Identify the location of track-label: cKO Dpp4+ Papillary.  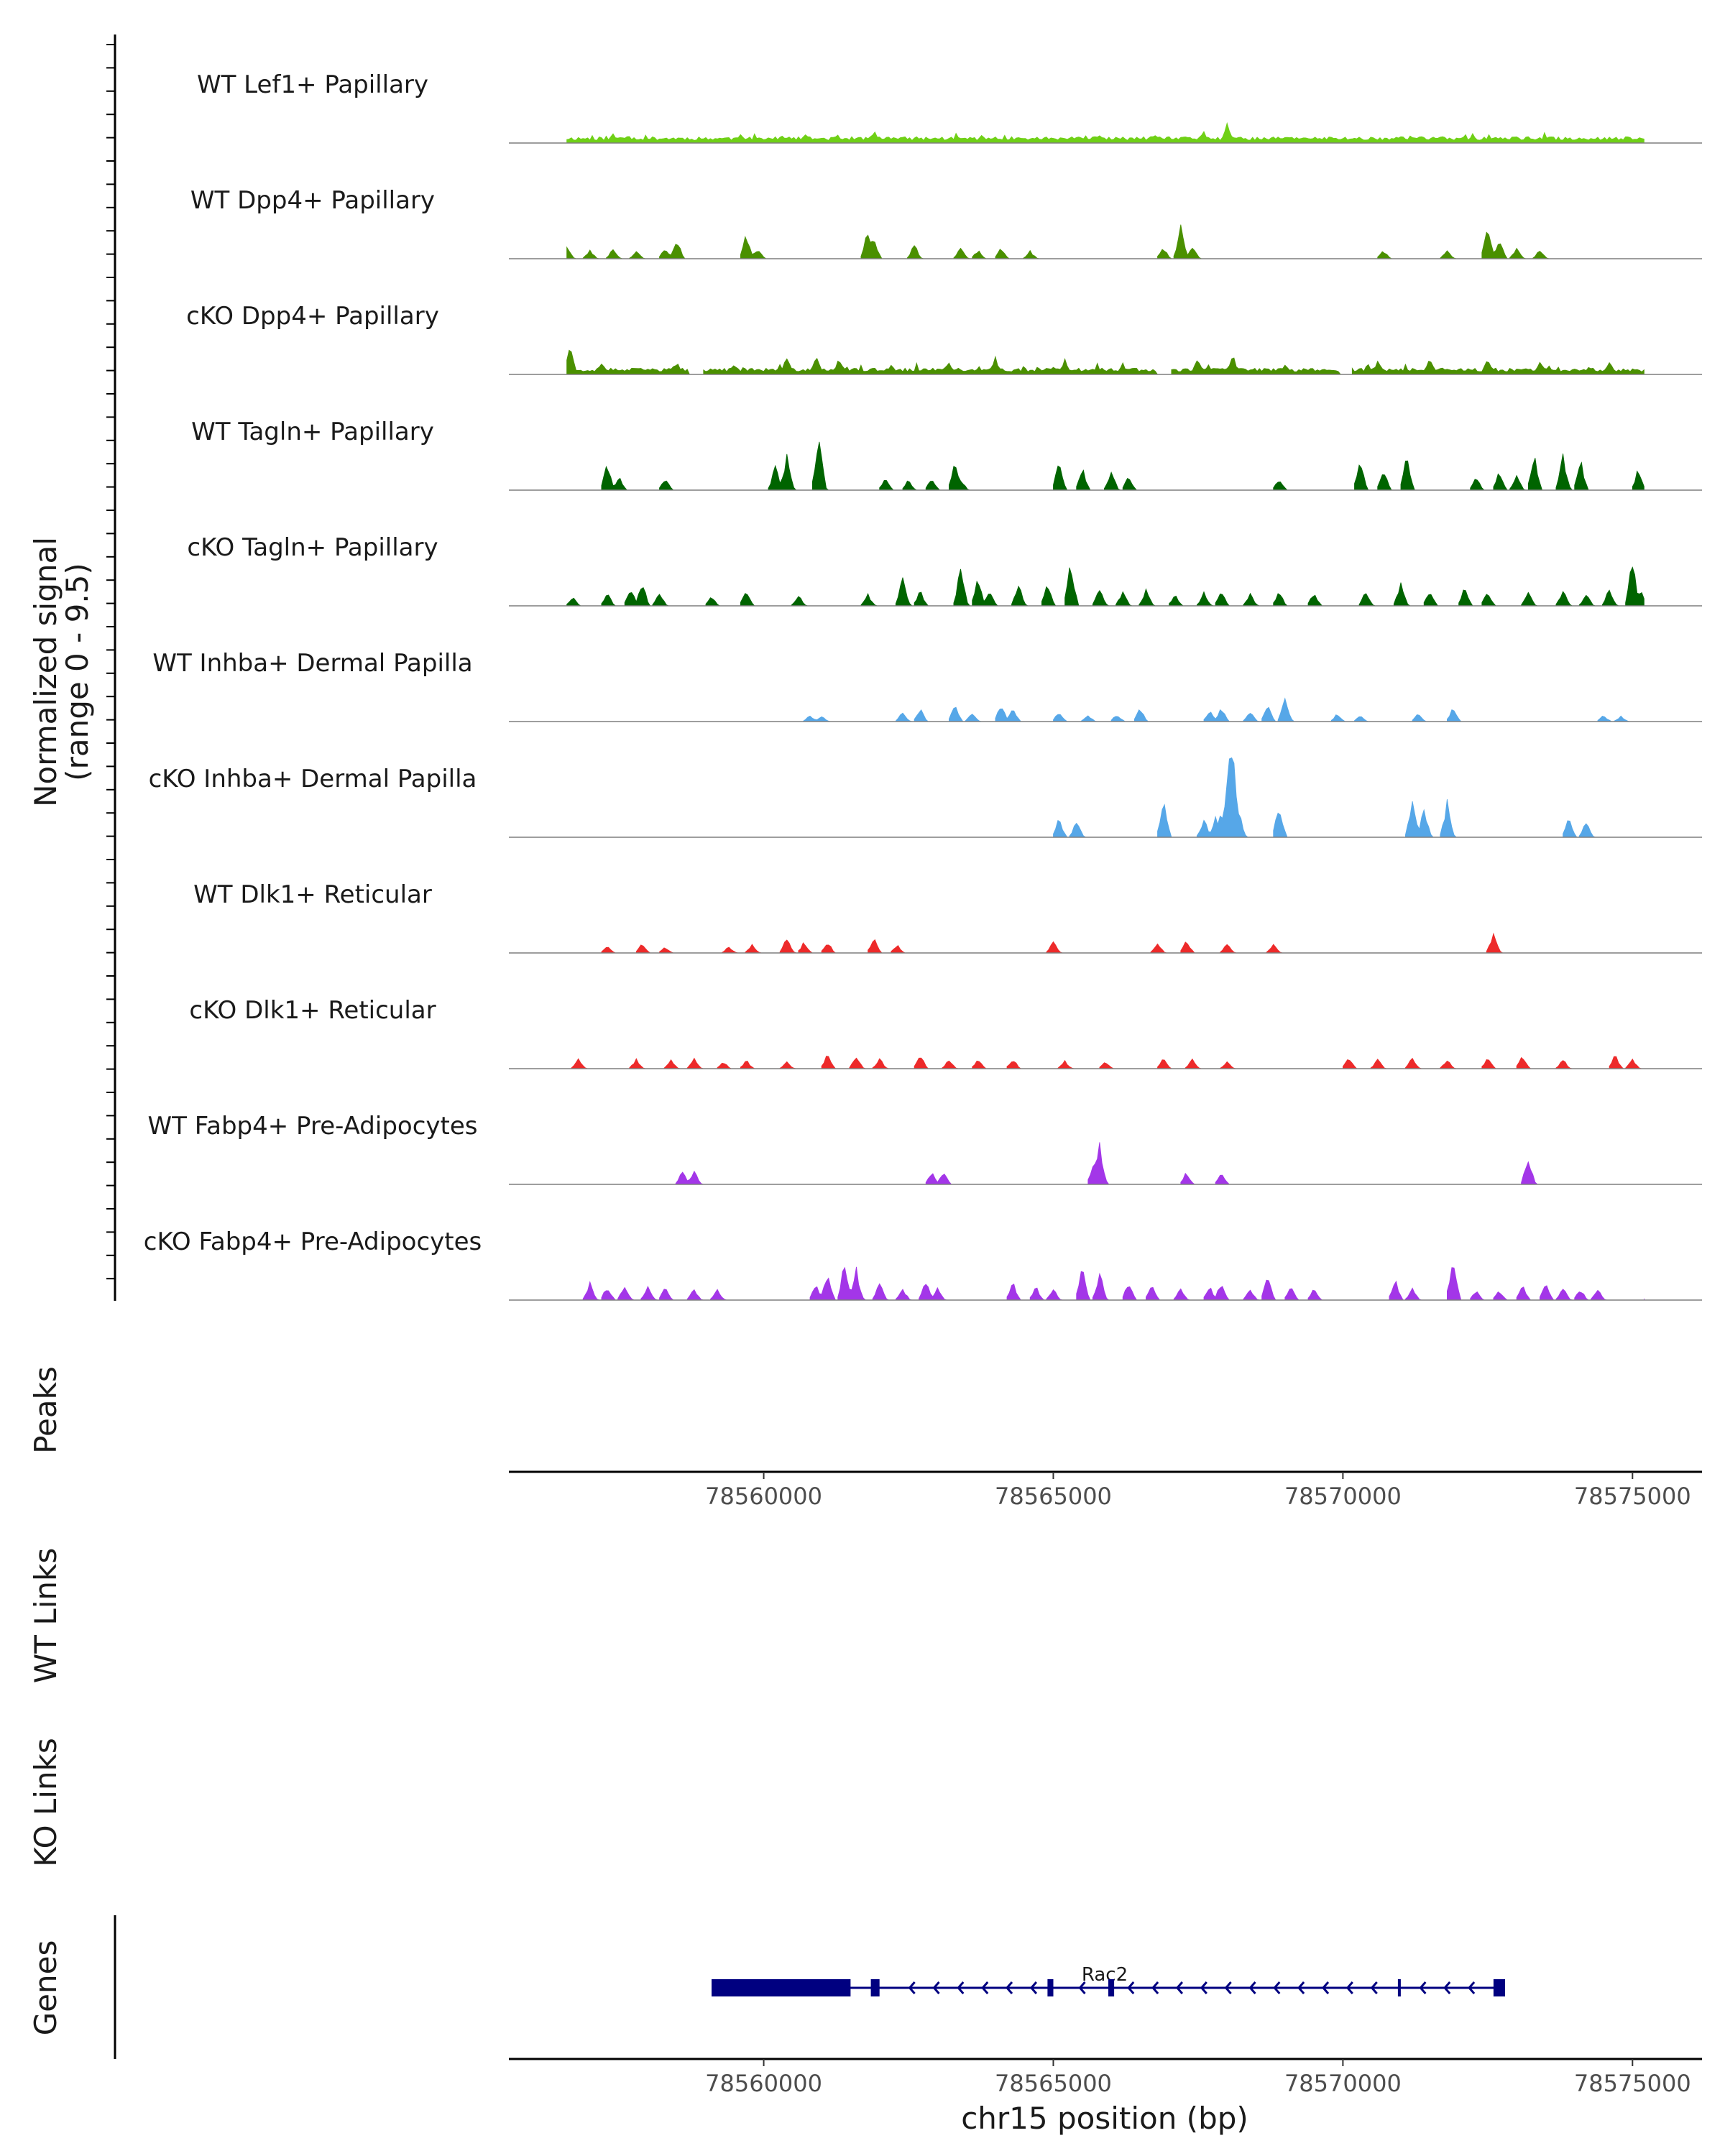
(312, 316).